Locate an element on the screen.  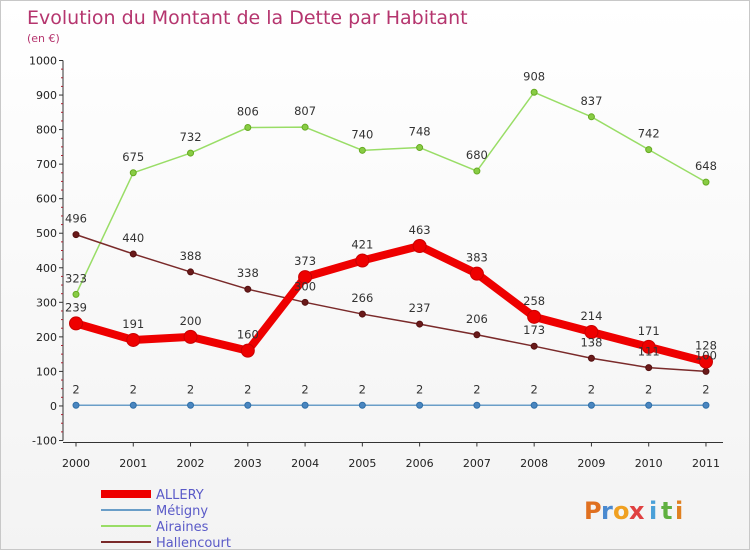
data-label-hallencourt: 266 is located at coordinates (362, 298).